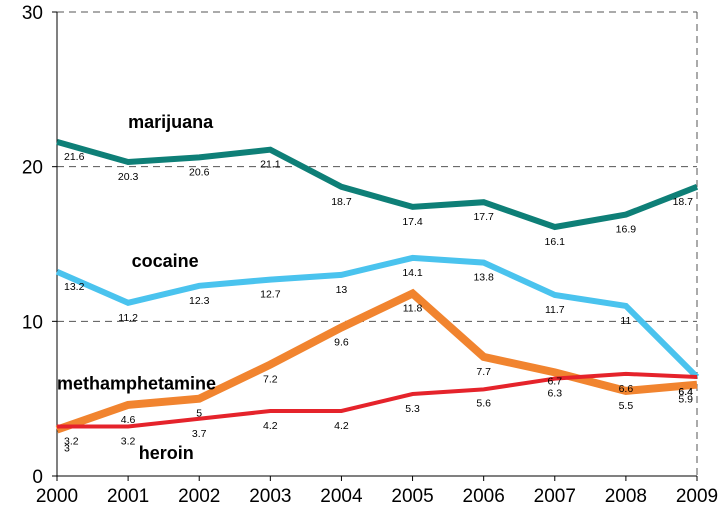 This screenshot has height=512, width=720. Describe the element at coordinates (483, 278) in the screenshot. I see `data-label-cocaine-2006: 13.8` at that location.